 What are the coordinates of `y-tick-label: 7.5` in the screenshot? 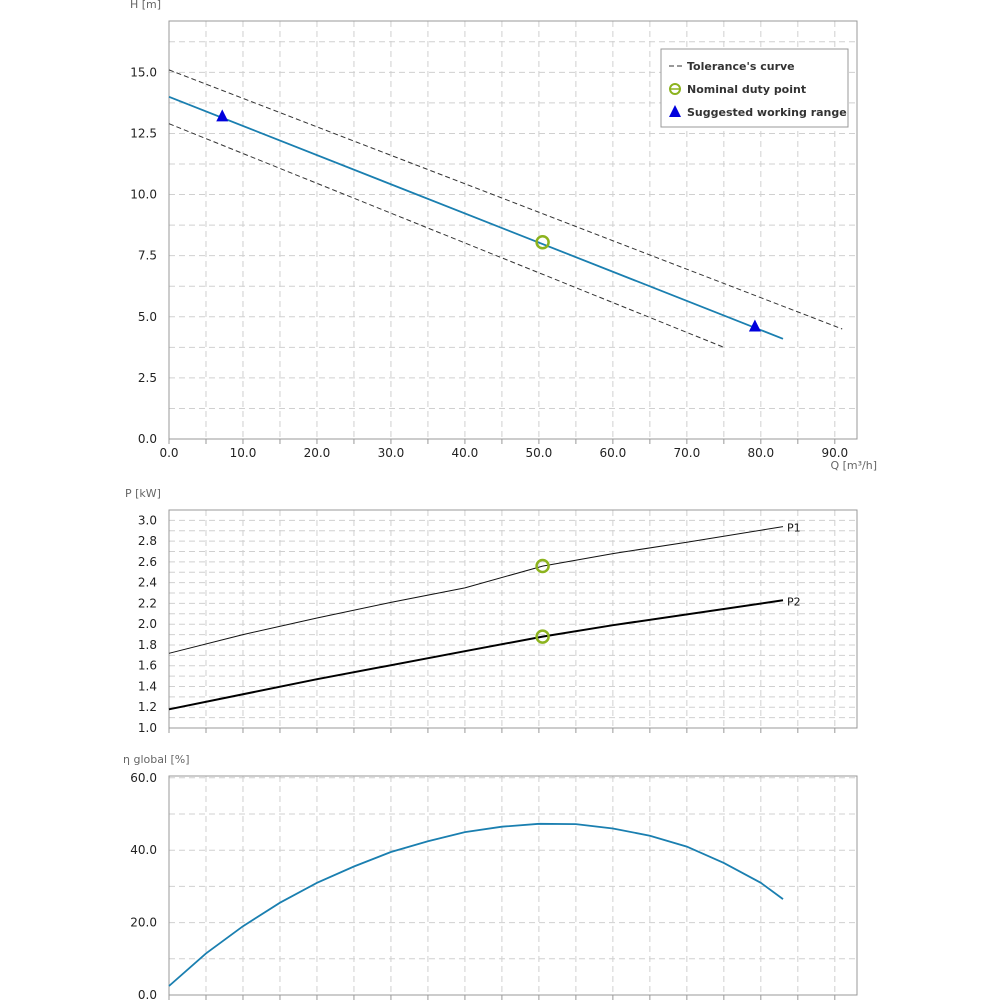 It's located at (147, 256).